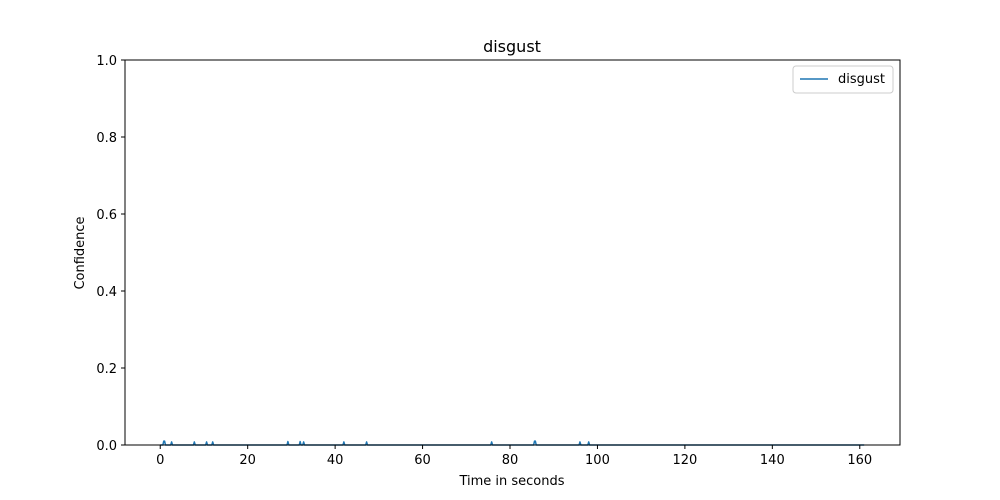 The image size is (1000, 500). What do you see at coordinates (106, 215) in the screenshot?
I see `y-tick-label: 0.6` at bounding box center [106, 215].